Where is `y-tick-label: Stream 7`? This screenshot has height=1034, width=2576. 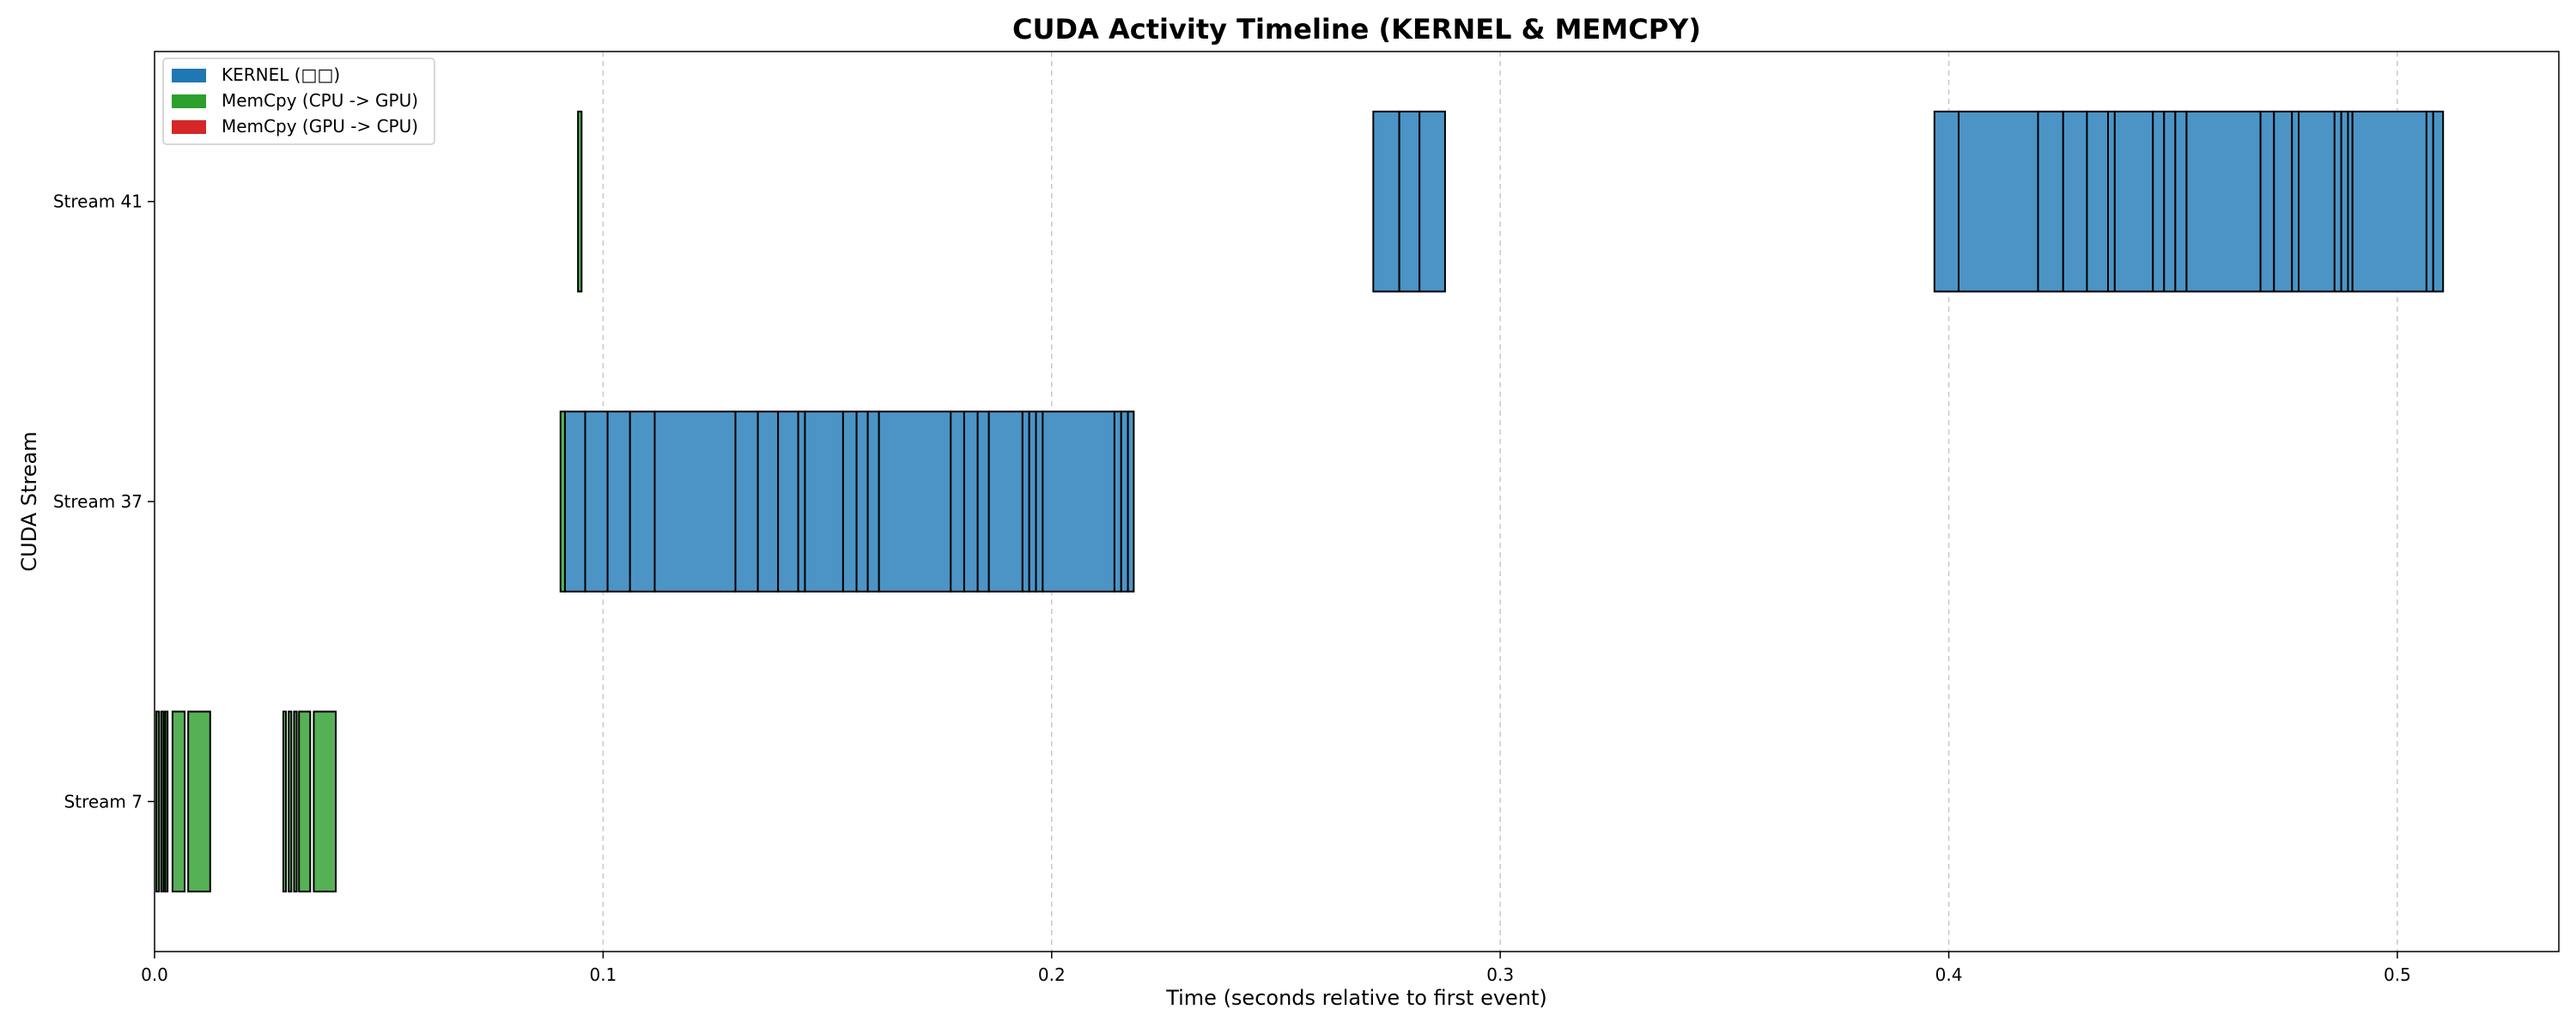 y-tick-label: Stream 7 is located at coordinates (104, 801).